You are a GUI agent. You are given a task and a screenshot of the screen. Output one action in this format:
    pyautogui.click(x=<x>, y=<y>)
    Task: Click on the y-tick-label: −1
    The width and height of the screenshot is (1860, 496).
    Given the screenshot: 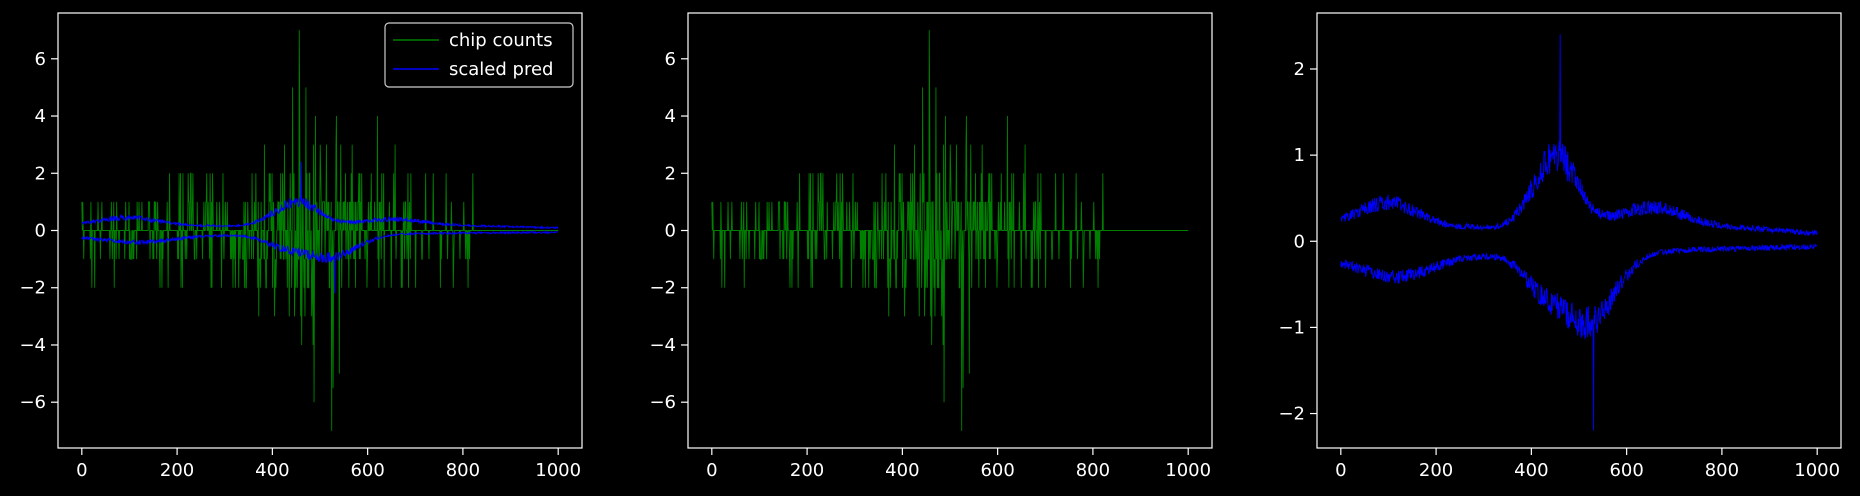 What is the action you would take?
    pyautogui.click(x=1291, y=327)
    